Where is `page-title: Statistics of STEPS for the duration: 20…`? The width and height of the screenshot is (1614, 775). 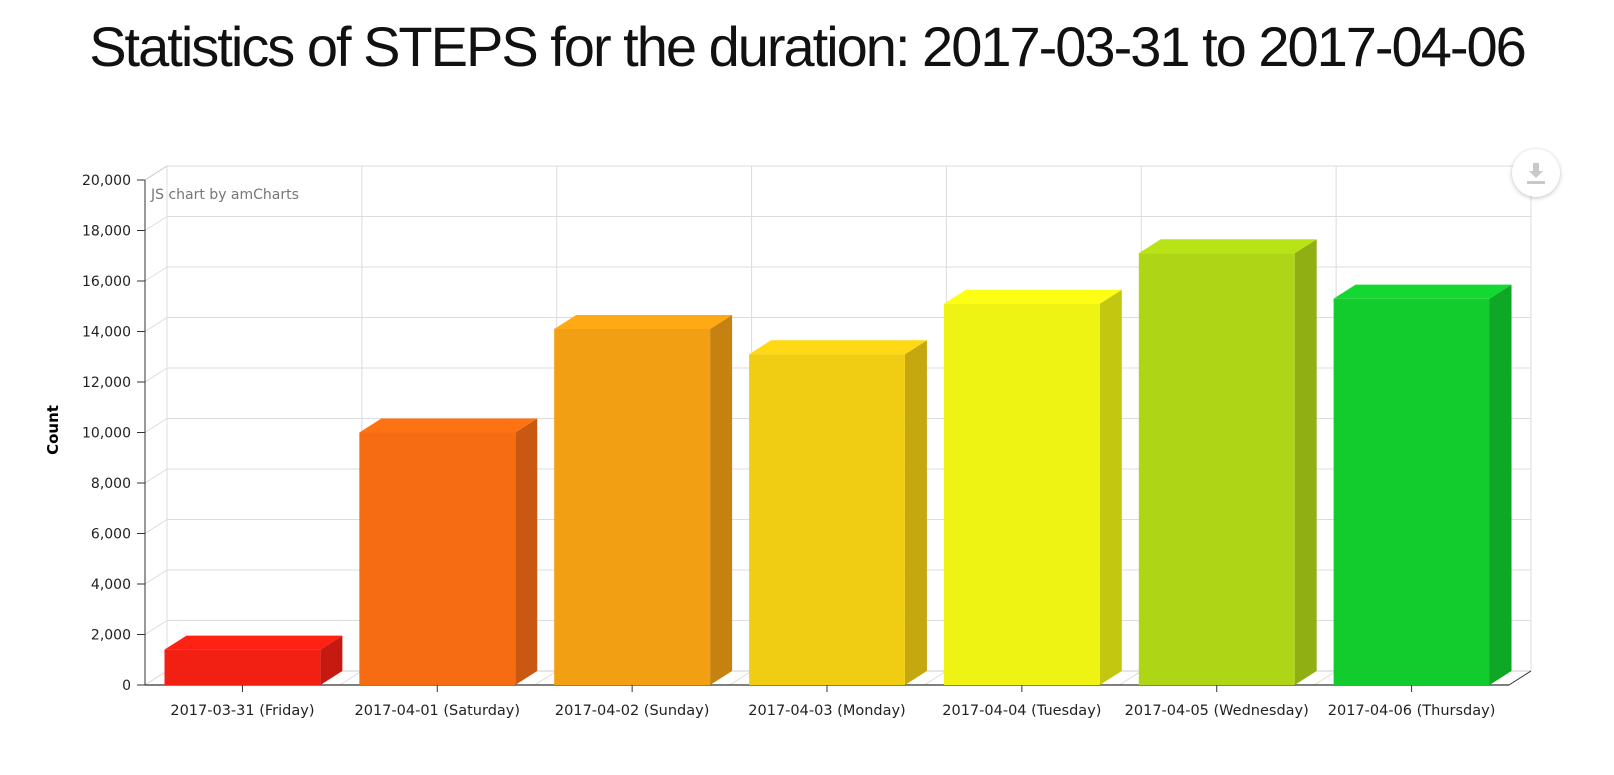 page-title: Statistics of STEPS for the duration: 20… is located at coordinates (808, 46).